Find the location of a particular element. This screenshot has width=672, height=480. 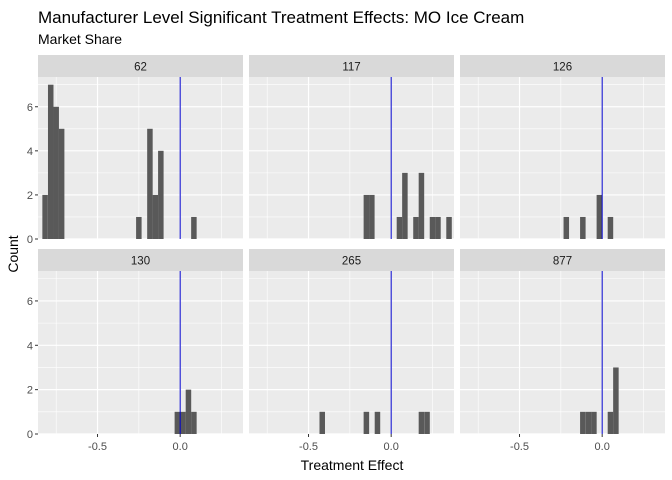

facet-strip-label: 62 is located at coordinates (140, 68).